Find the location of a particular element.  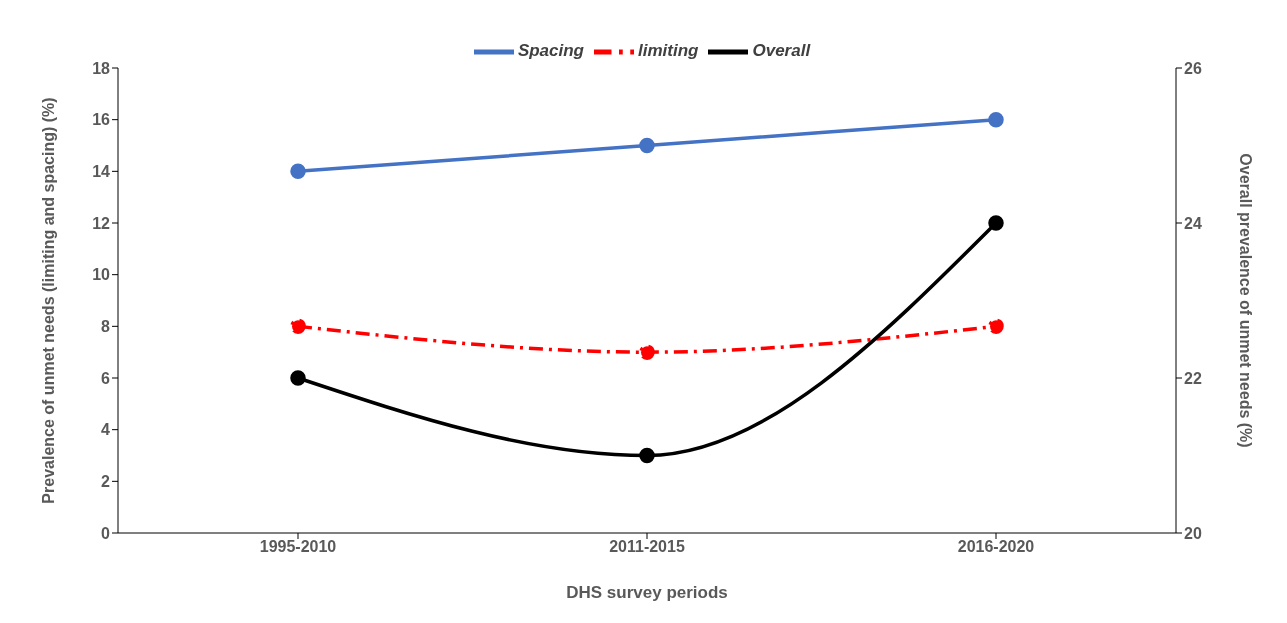

x-tick-label: 1995-2010 is located at coordinates (298, 547).